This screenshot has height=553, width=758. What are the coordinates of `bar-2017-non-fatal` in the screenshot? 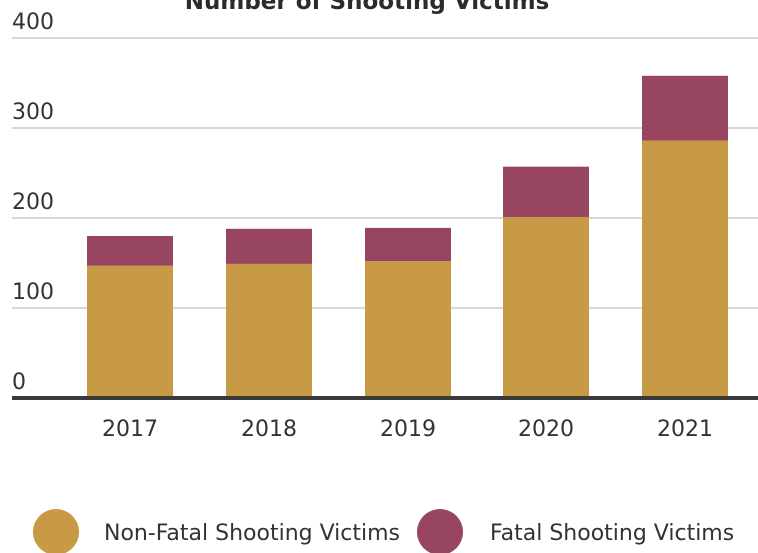 It's located at (130, 331).